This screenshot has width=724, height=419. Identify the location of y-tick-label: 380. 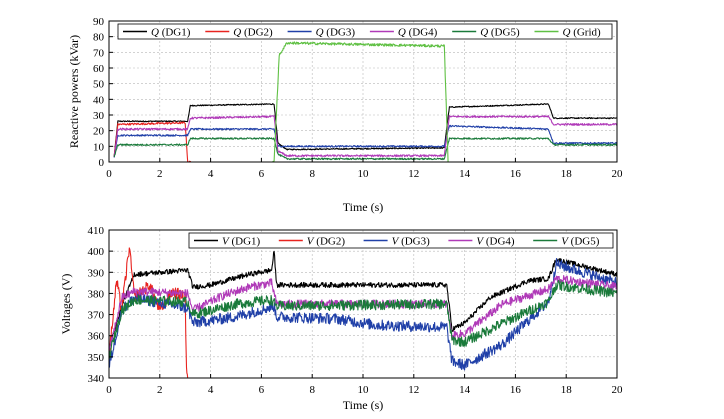
(96, 294).